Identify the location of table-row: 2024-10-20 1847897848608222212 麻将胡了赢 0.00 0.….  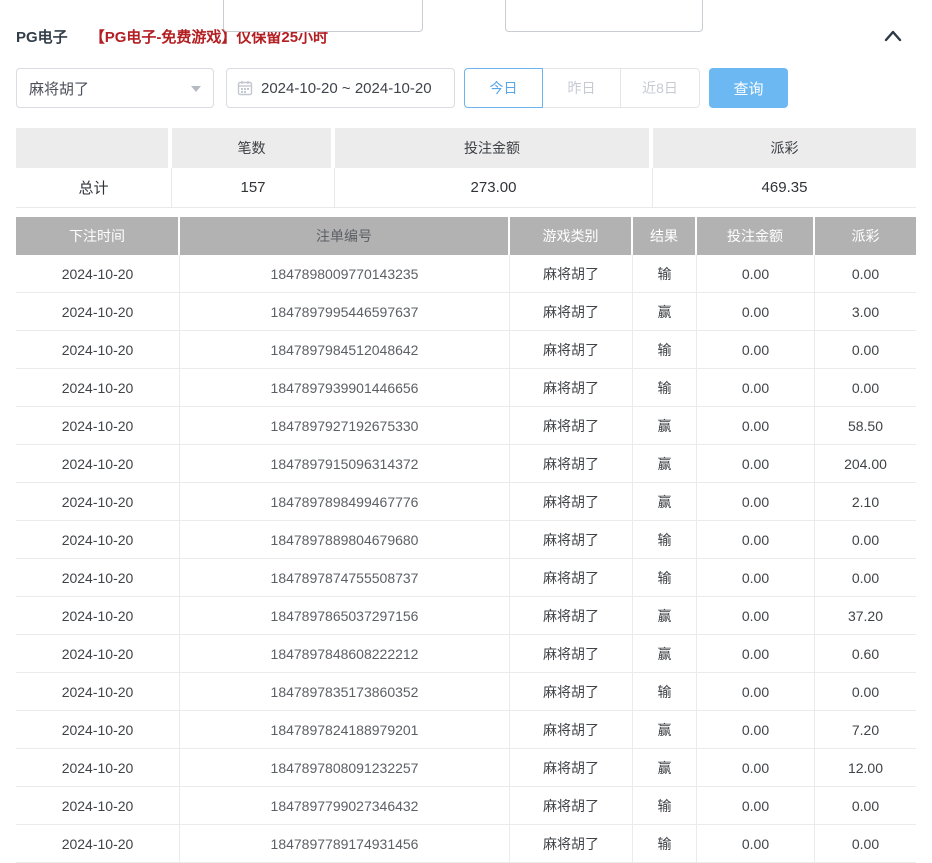
(466, 654).